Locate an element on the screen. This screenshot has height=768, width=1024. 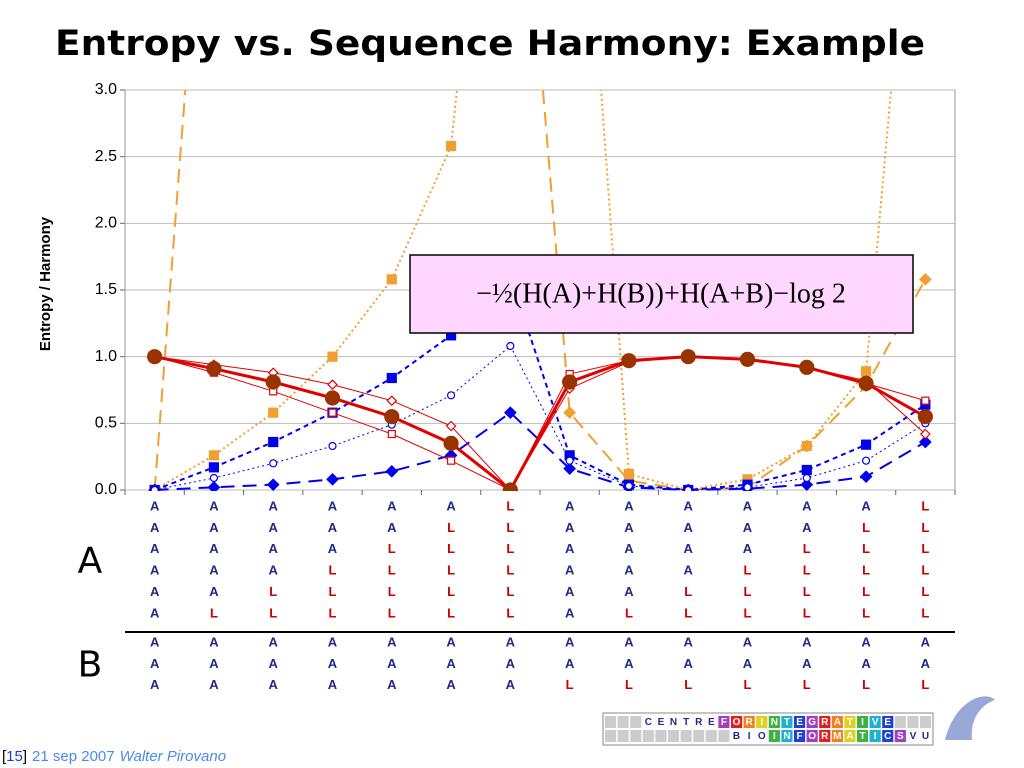
logo-letter: I is located at coordinates (862, 722).